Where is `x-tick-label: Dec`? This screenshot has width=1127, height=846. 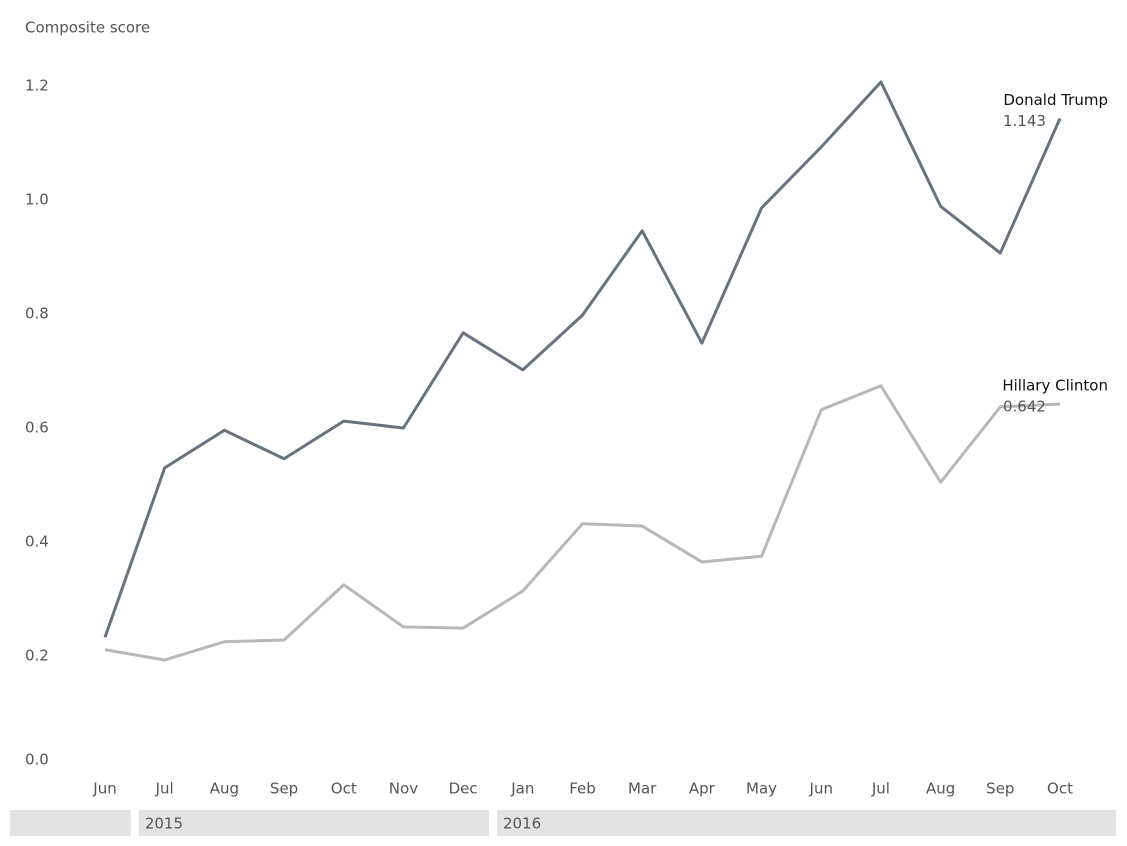
x-tick-label: Dec is located at coordinates (463, 789).